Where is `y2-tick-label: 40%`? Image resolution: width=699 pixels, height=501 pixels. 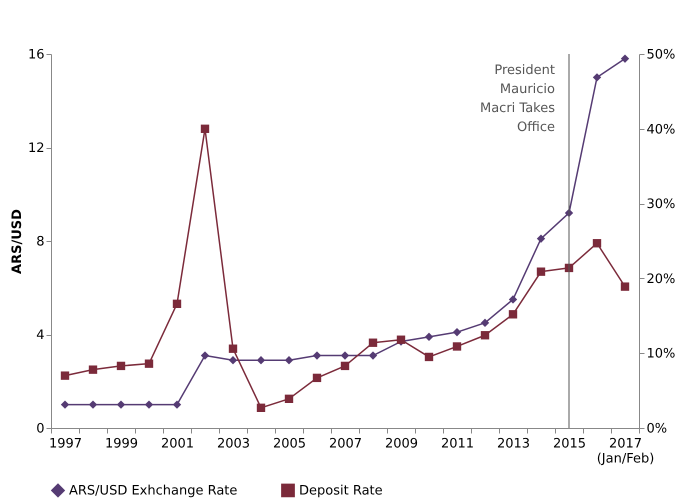 y2-tick-label: 40% is located at coordinates (661, 130).